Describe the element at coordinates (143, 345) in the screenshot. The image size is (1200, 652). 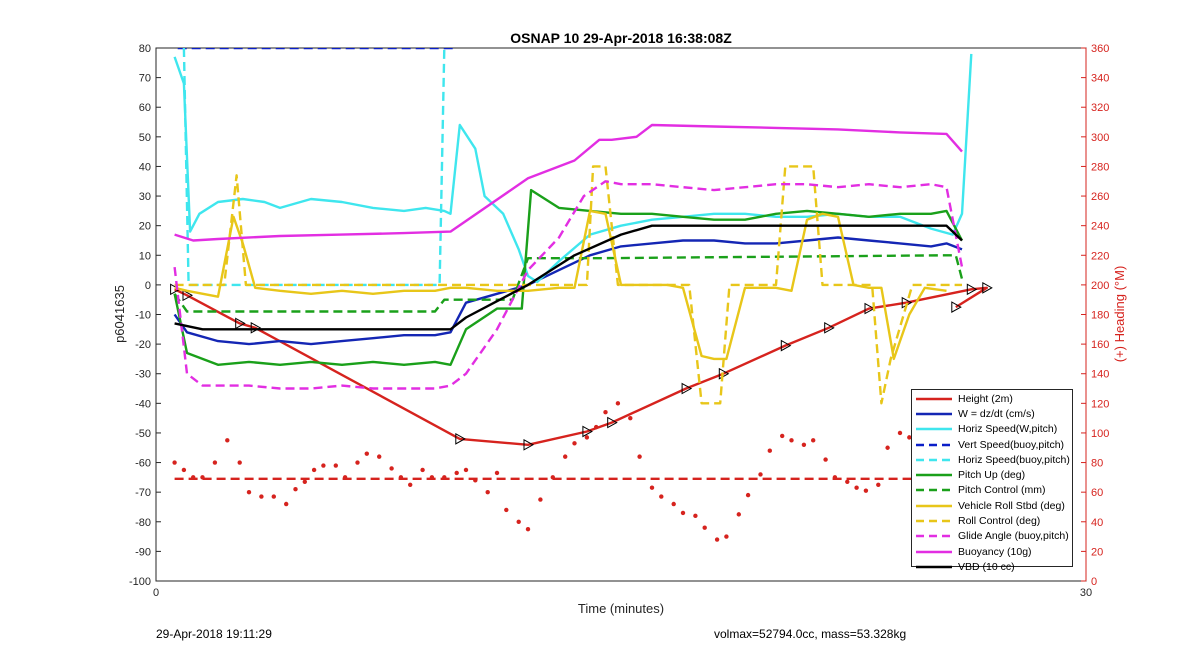
I see `y-tick-label: -20` at that location.